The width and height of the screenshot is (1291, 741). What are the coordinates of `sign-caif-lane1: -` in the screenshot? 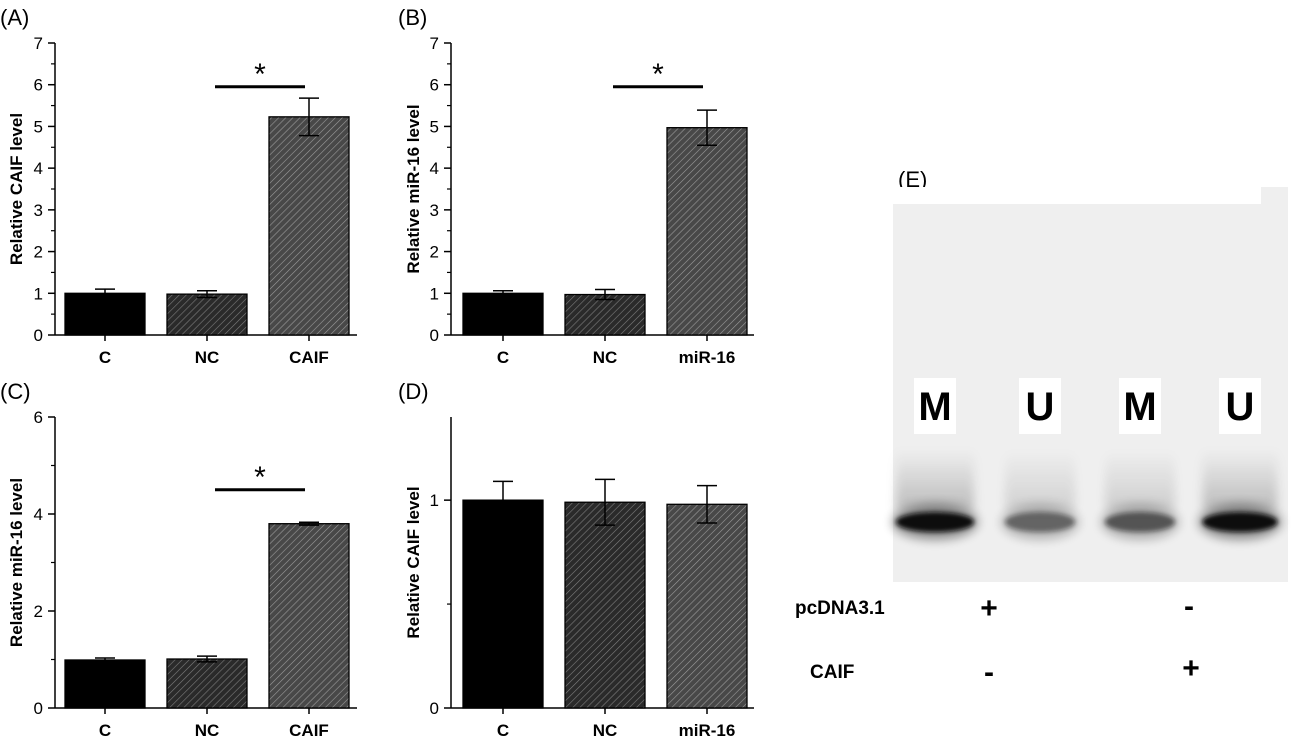 It's located at (989, 672).